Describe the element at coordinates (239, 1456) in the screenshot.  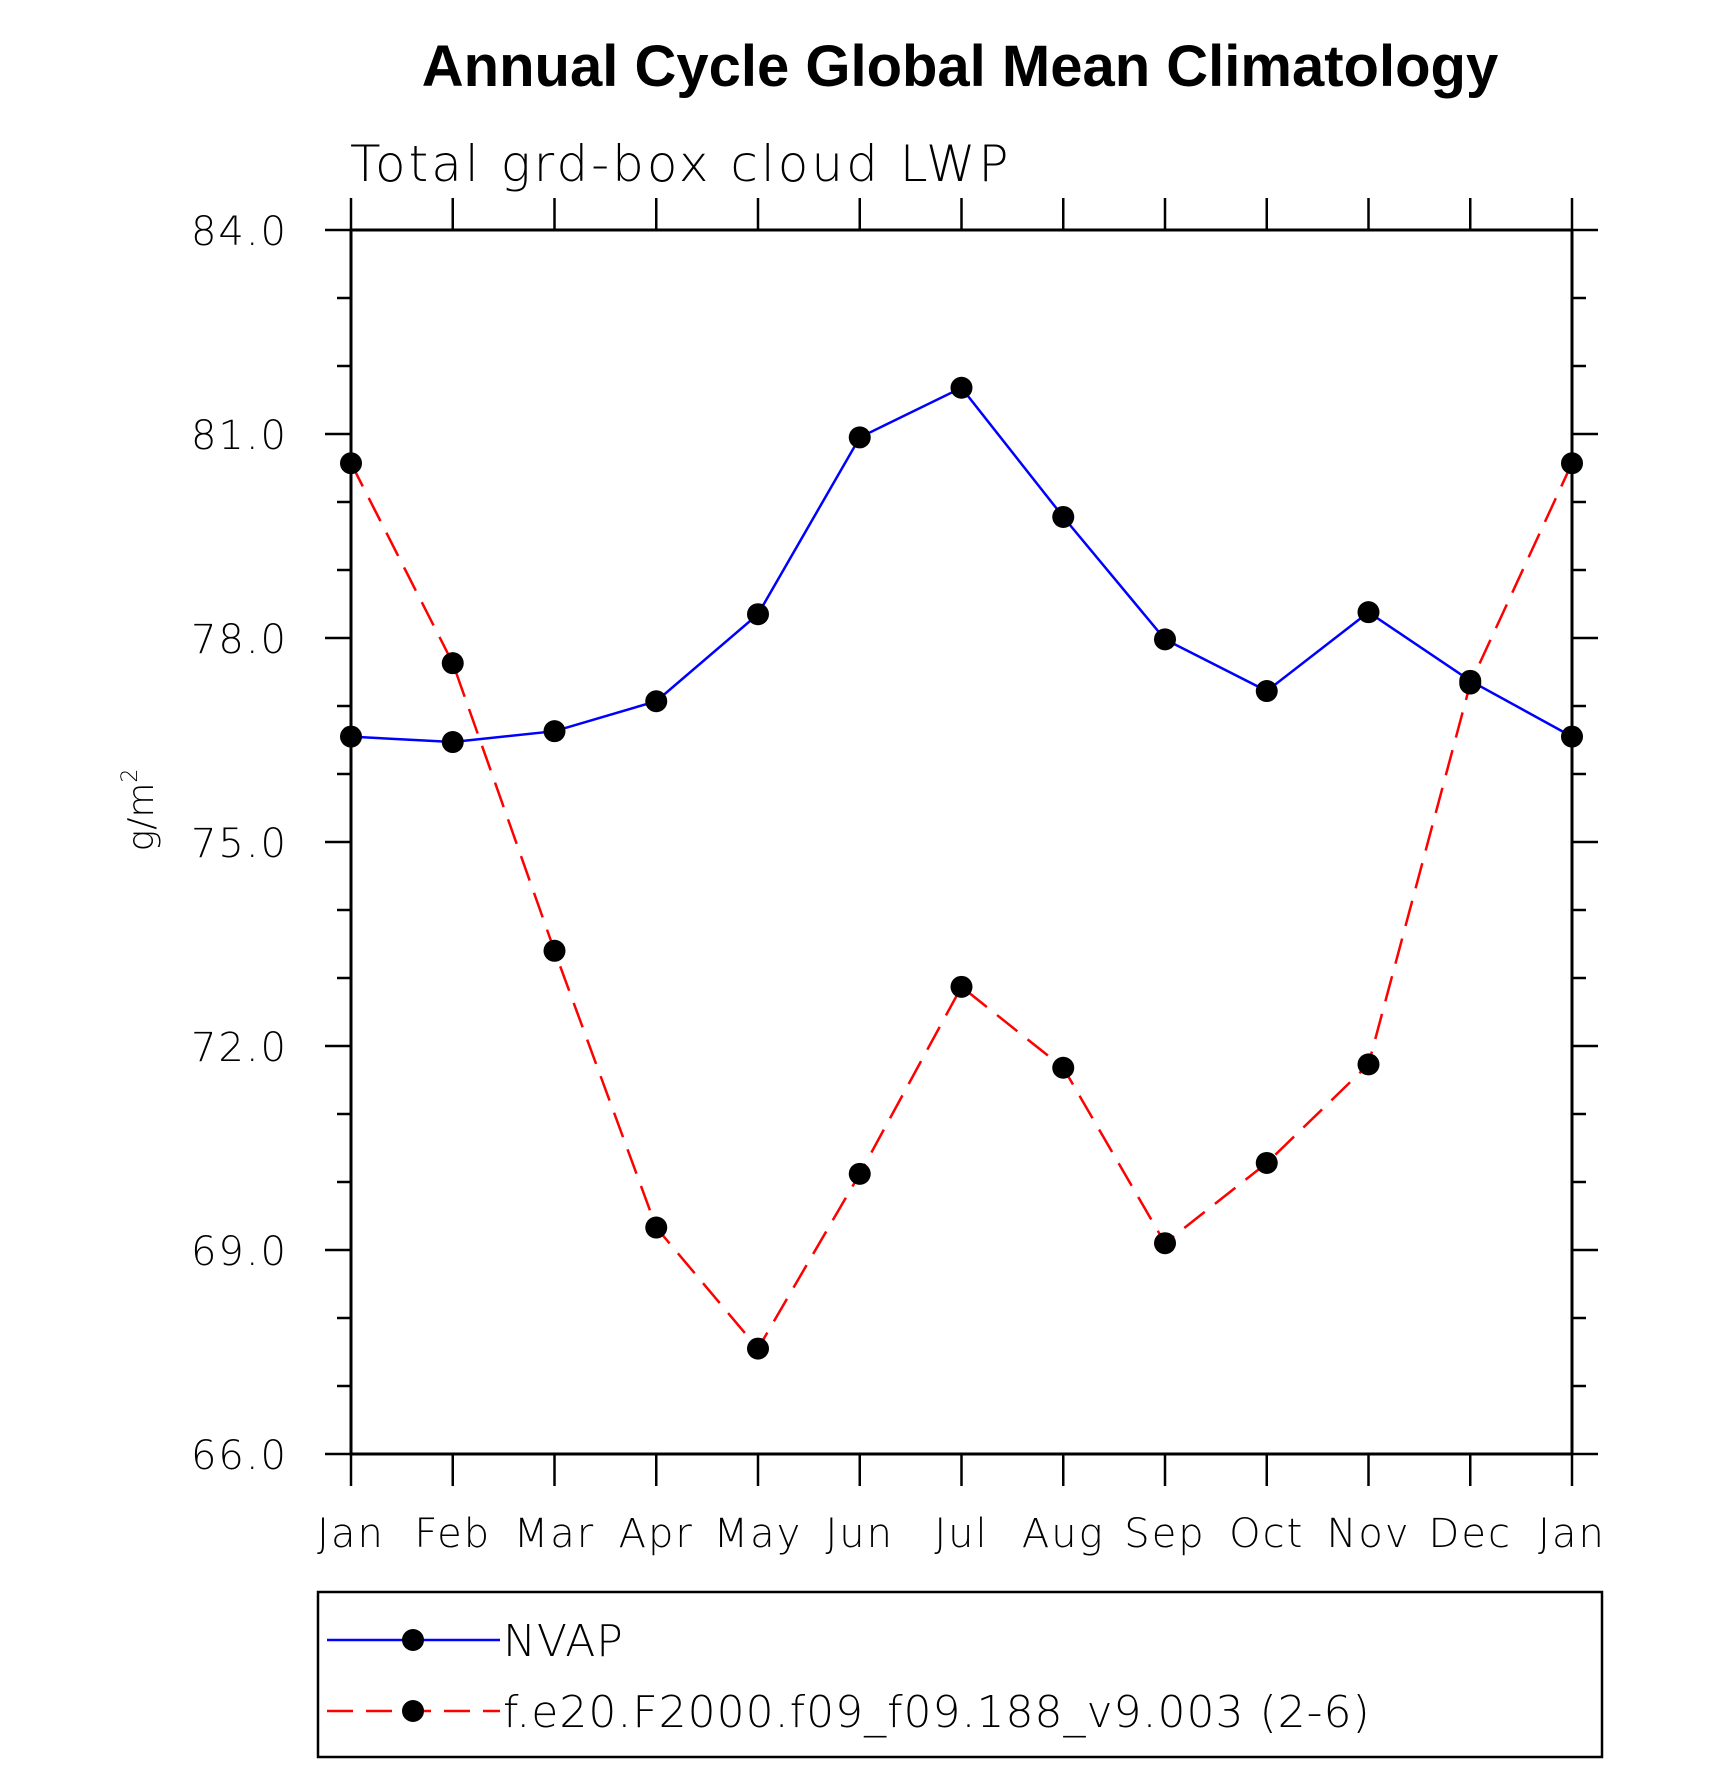
I see `y-tick-label: 66.0` at that location.